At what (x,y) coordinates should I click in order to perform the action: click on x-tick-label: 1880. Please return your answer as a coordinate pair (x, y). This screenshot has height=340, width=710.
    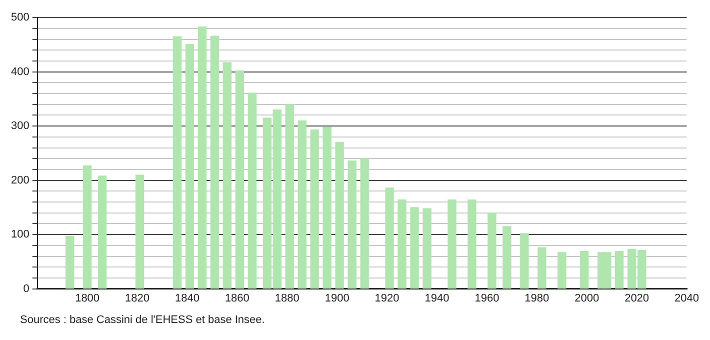
    Looking at the image, I should click on (287, 298).